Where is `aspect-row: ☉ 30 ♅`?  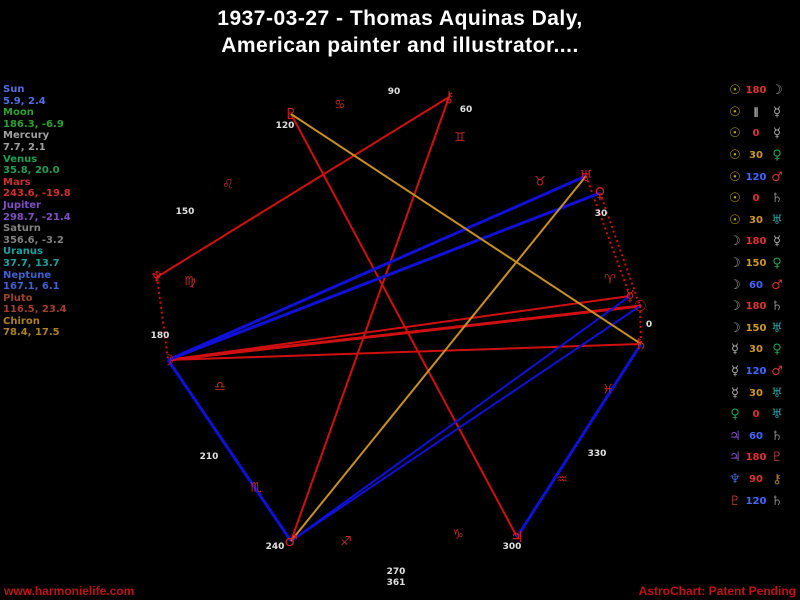
aspect-row: ☉ 30 ♅ is located at coordinates (763, 221).